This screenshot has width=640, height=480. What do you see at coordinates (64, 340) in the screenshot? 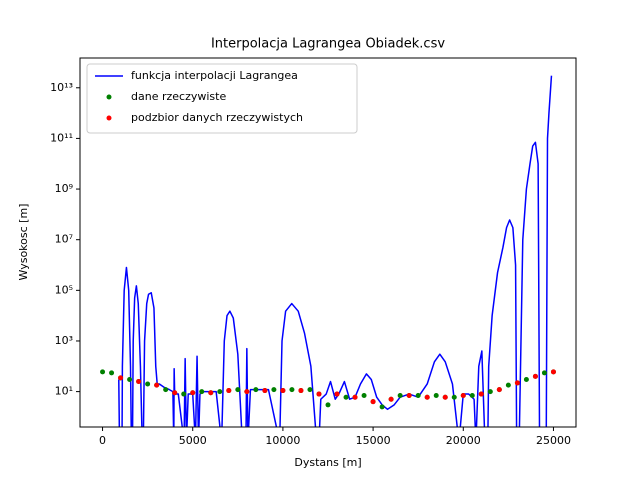
I see `y-tick-label: 10³` at bounding box center [64, 340].